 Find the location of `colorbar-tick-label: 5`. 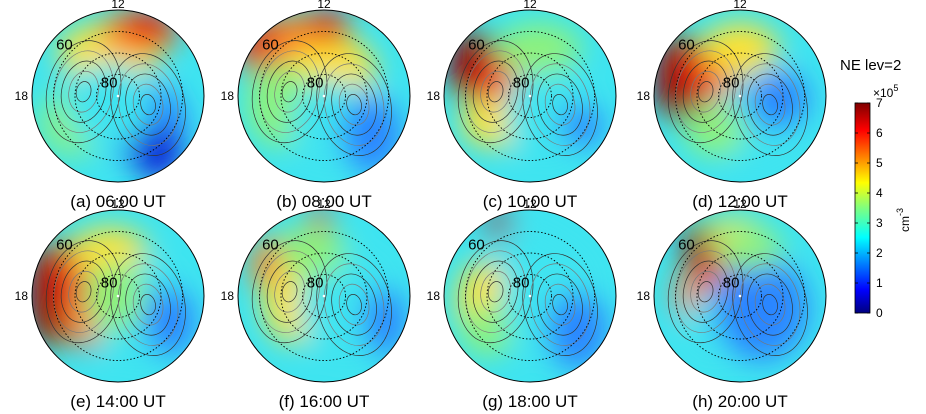

colorbar-tick-label: 5 is located at coordinates (879, 163).